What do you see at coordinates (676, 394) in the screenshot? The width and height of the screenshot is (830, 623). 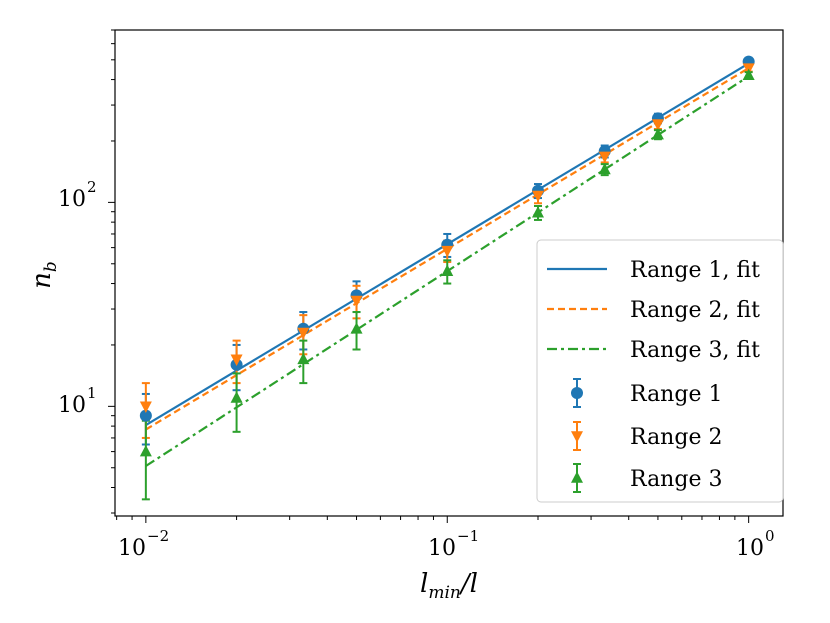 I see `legend-label: Range 1` at bounding box center [676, 394].